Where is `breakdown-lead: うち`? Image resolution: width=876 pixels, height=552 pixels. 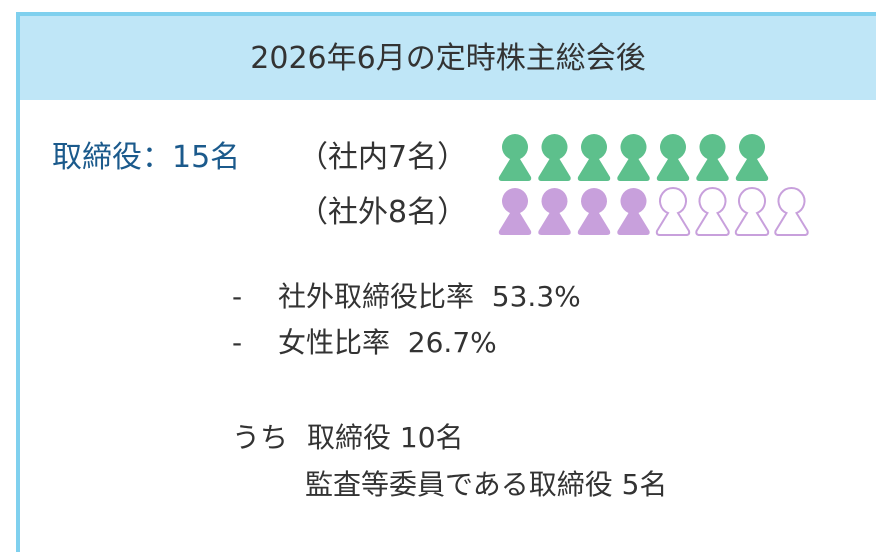 breakdown-lead: うち is located at coordinates (260, 437).